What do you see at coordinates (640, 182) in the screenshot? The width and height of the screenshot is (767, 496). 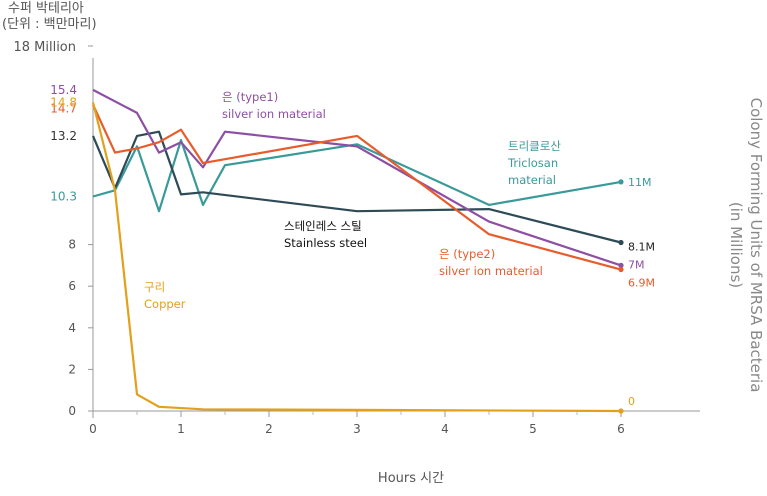 I see `triclosan-end-label: 11M` at bounding box center [640, 182].